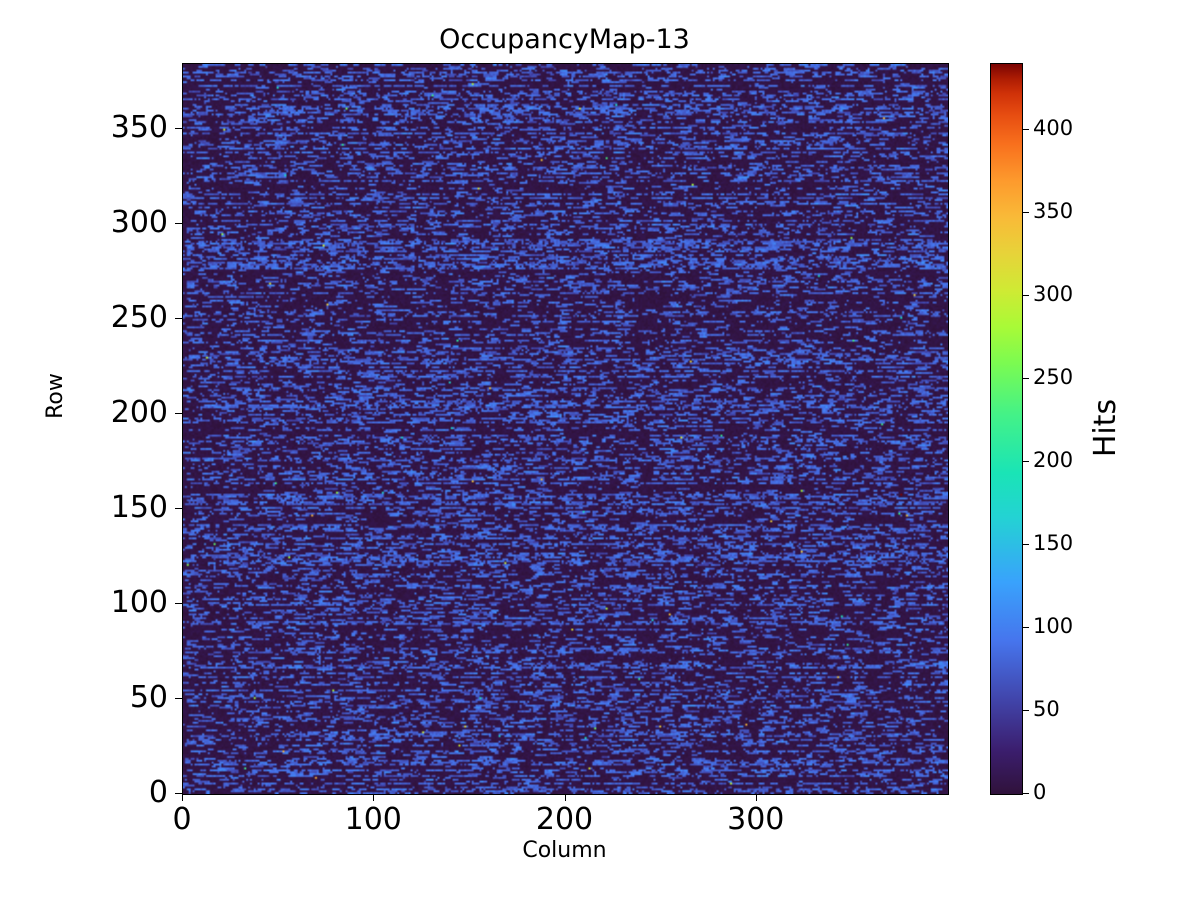 The height and width of the screenshot is (900, 1200). Describe the element at coordinates (1053, 211) in the screenshot. I see `colorbar-tick-label: 350` at that location.